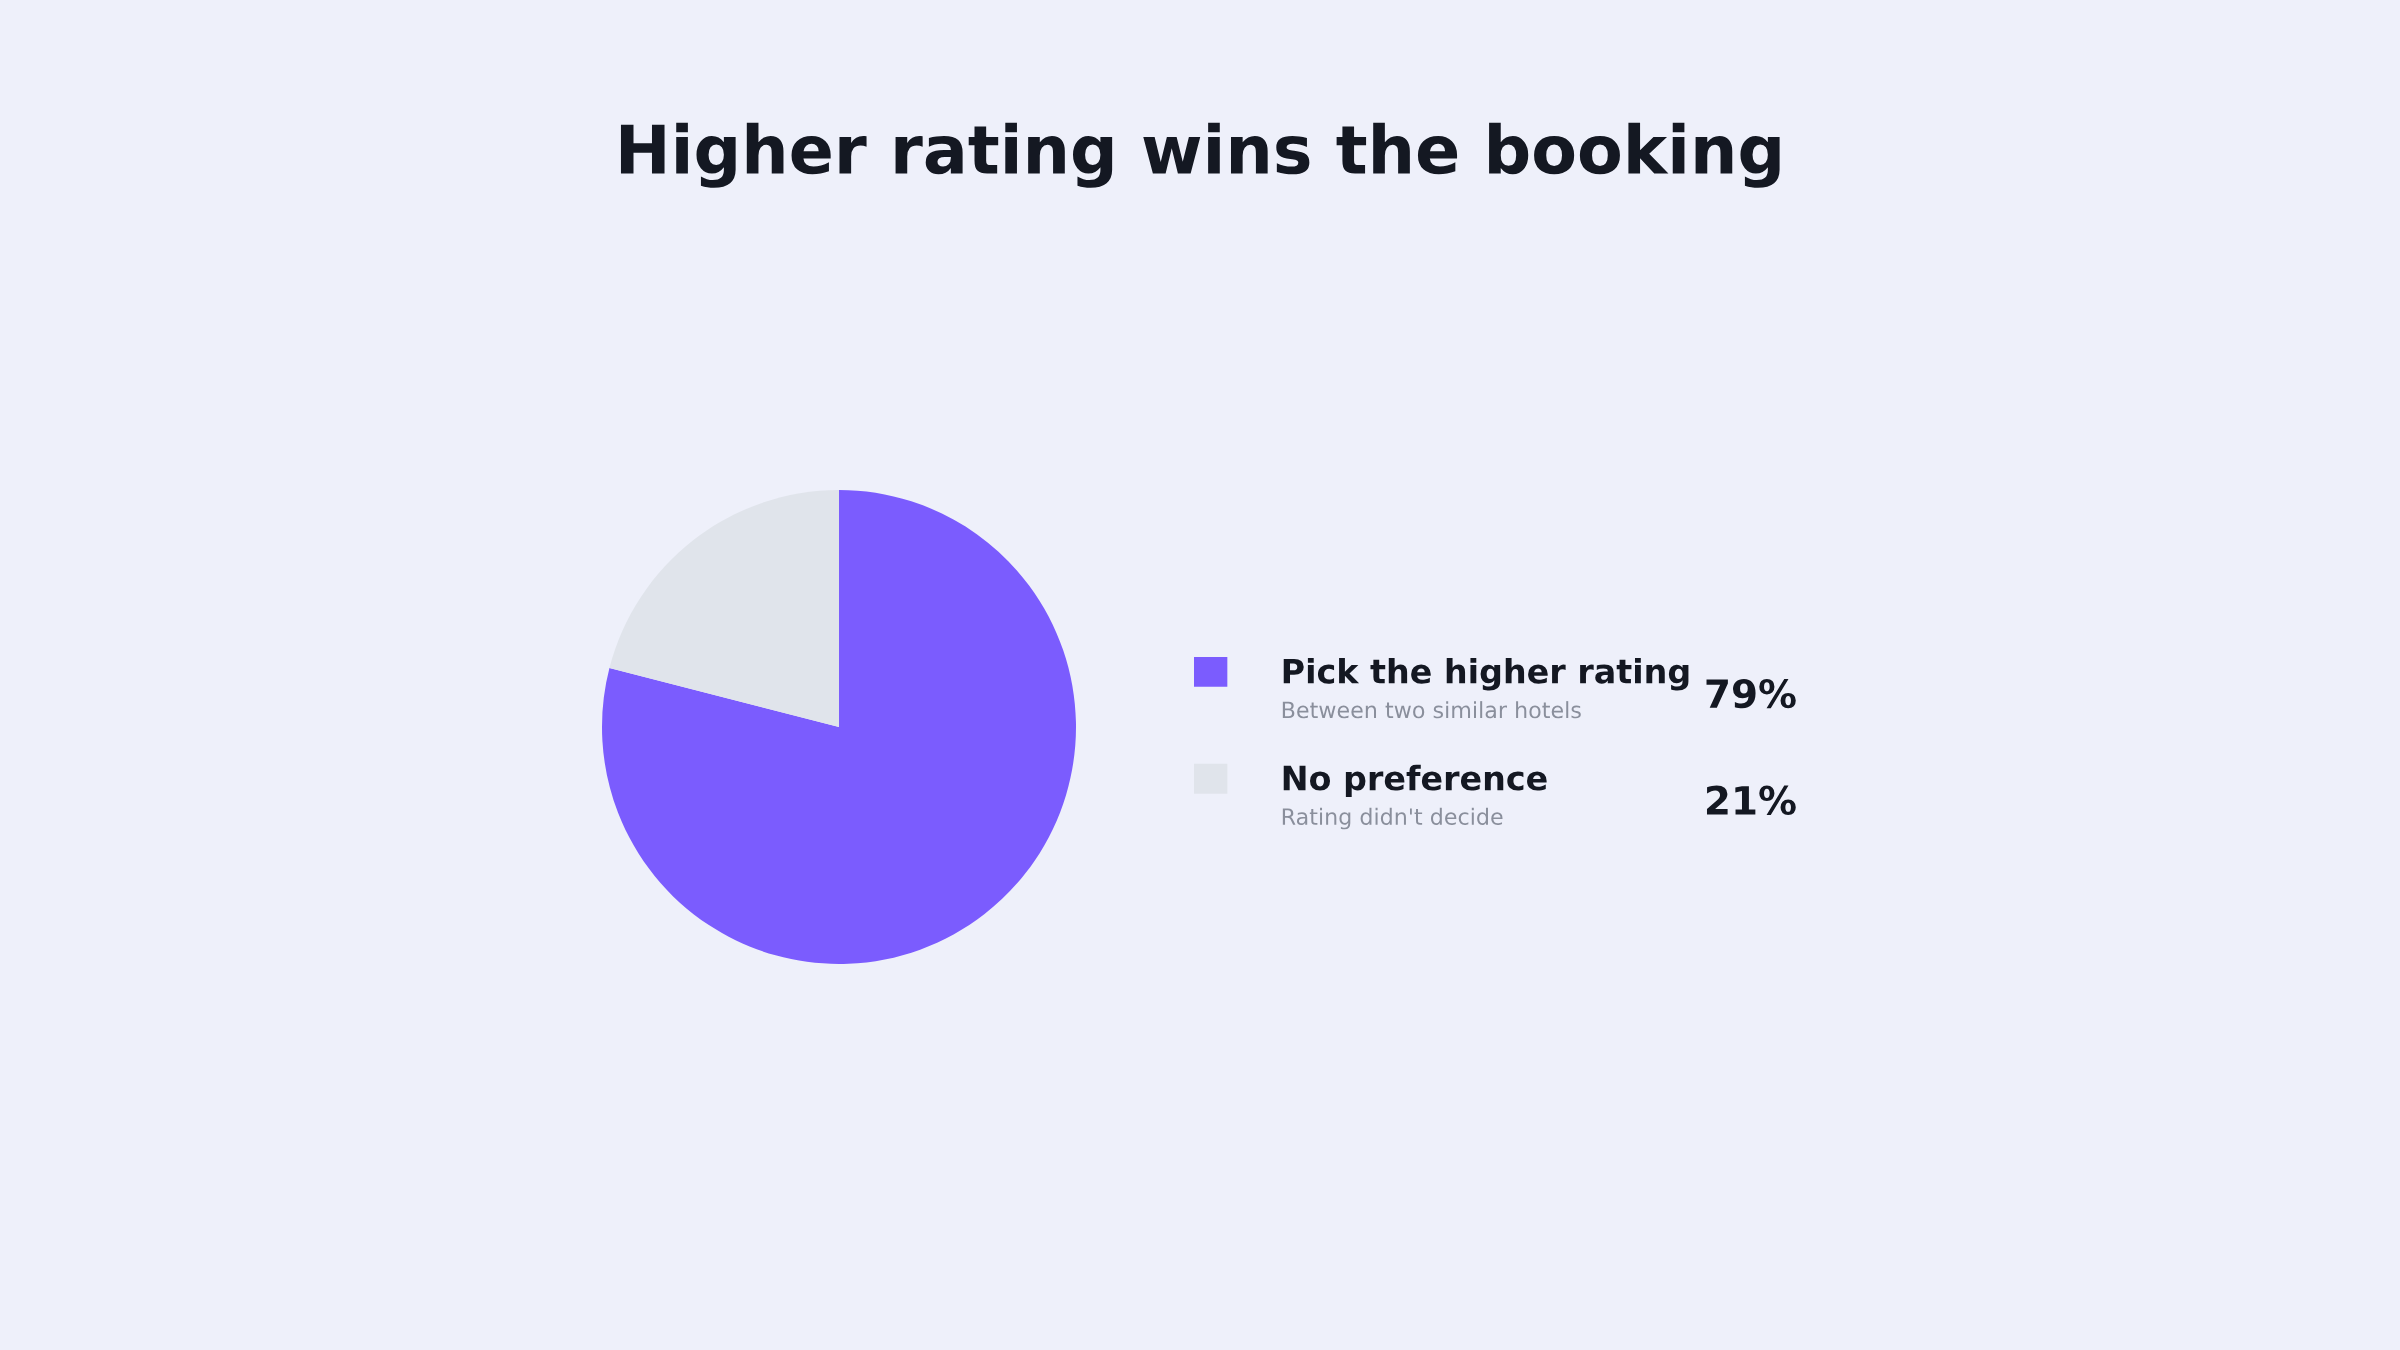 Image resolution: width=2400 pixels, height=1350 pixels. What do you see at coordinates (1392, 818) in the screenshot?
I see `text: Rating didn't decide` at bounding box center [1392, 818].